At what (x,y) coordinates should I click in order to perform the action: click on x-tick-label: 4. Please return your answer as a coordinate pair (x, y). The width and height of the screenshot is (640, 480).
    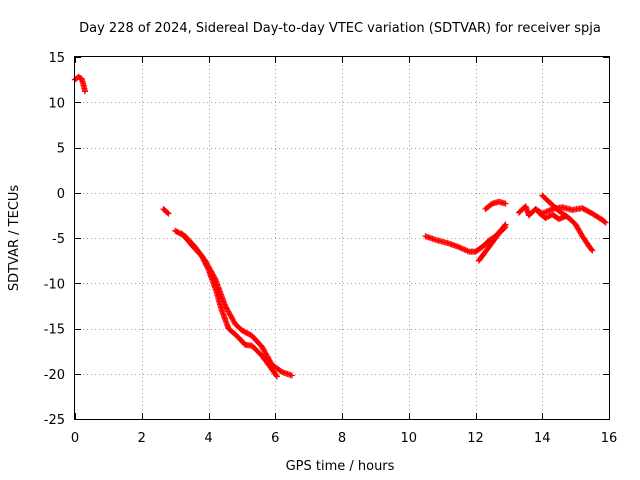
    Looking at the image, I should click on (208, 438).